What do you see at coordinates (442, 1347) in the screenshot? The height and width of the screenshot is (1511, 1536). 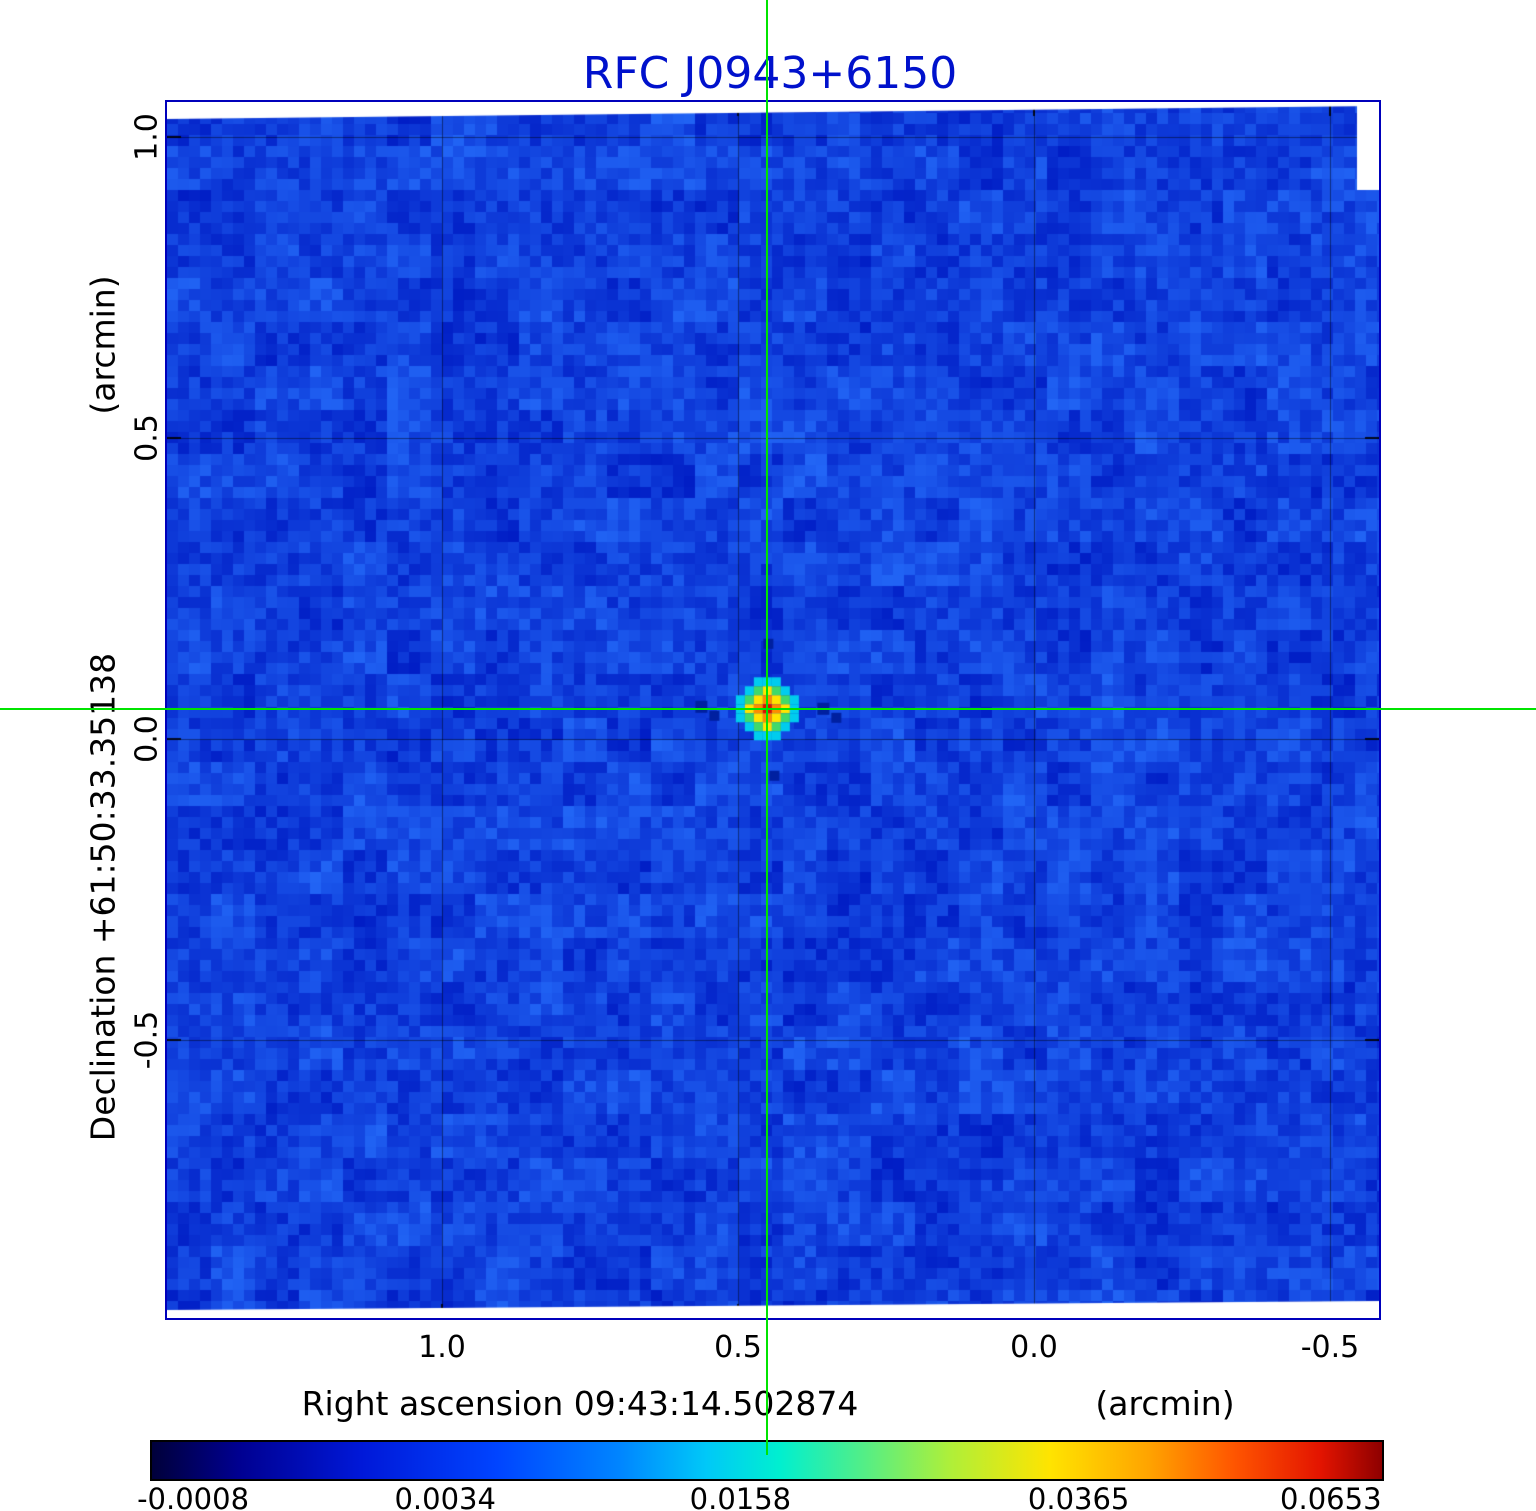 I see `x-tick-label: 1.0` at bounding box center [442, 1347].